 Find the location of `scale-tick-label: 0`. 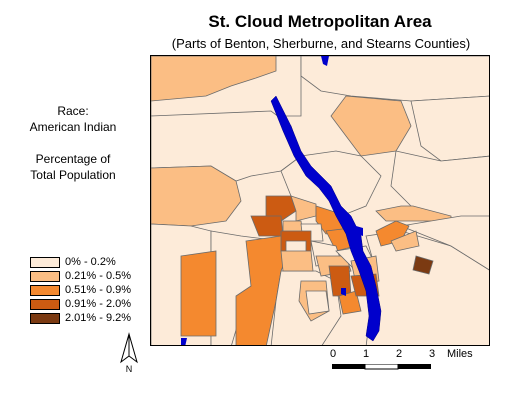

scale-tick-label: 0 is located at coordinates (333, 354).